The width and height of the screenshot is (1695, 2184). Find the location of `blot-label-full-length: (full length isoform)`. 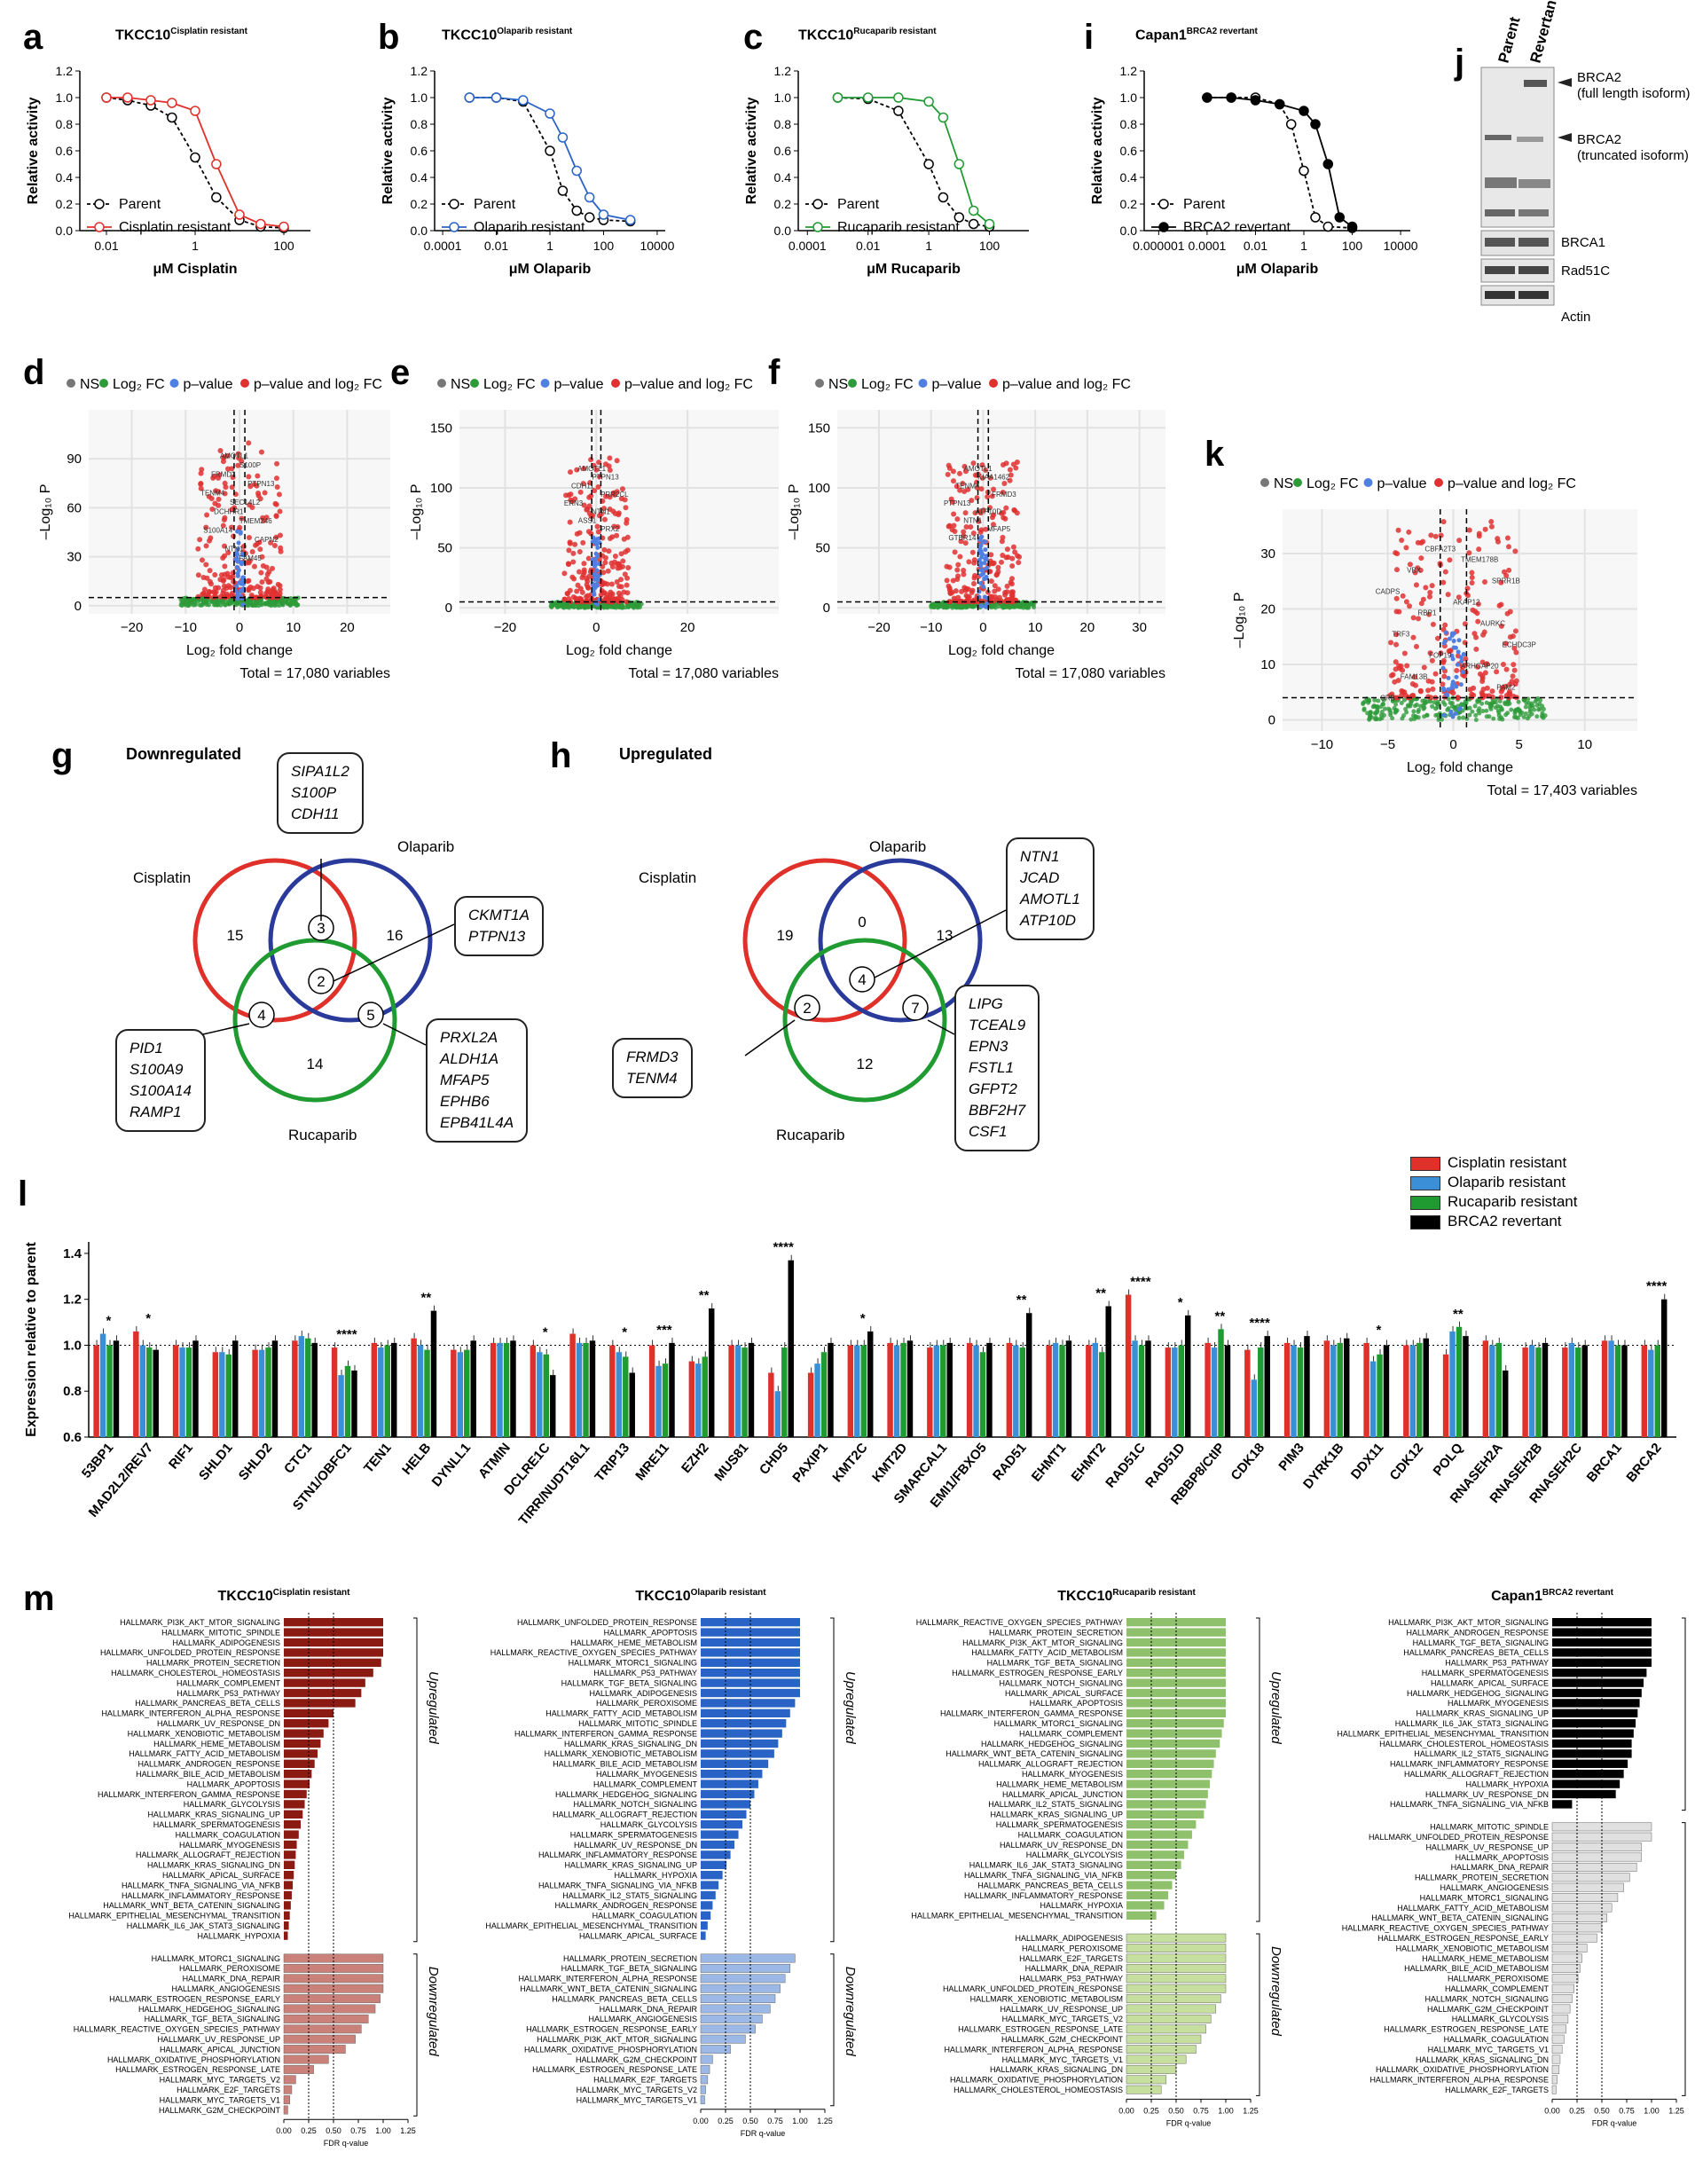

blot-label-full-length: (full length isoform) is located at coordinates (1634, 93).